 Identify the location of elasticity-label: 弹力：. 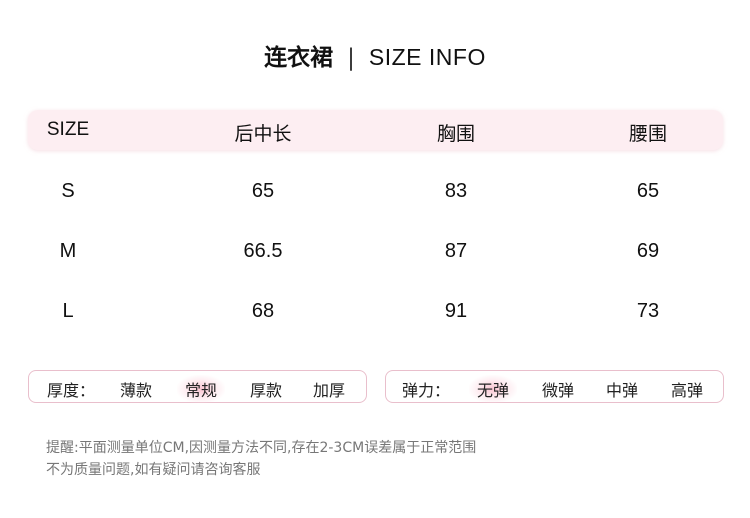
(426, 390).